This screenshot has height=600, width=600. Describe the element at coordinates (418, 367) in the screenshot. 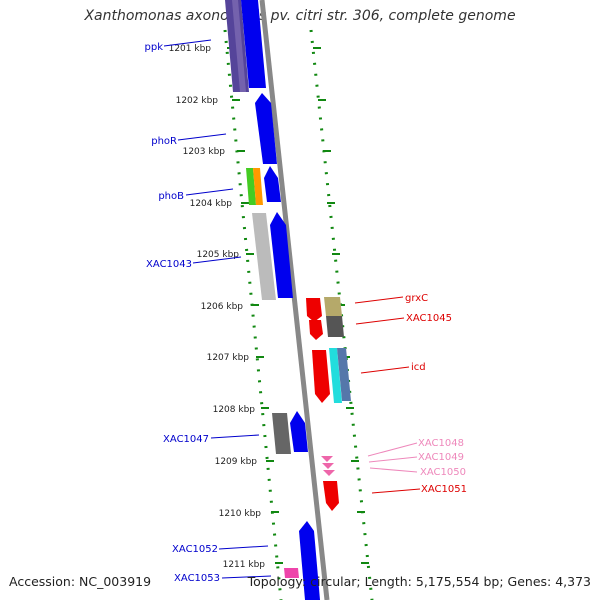

I see `gene-label-icd: icd` at that location.